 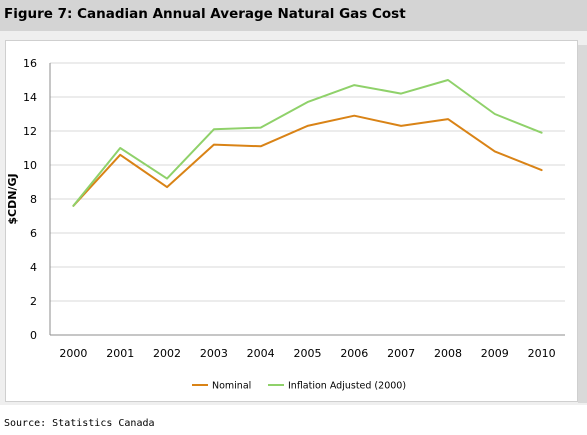 What do you see at coordinates (30, 63) in the screenshot?
I see `y-tick-label: 16` at bounding box center [30, 63].